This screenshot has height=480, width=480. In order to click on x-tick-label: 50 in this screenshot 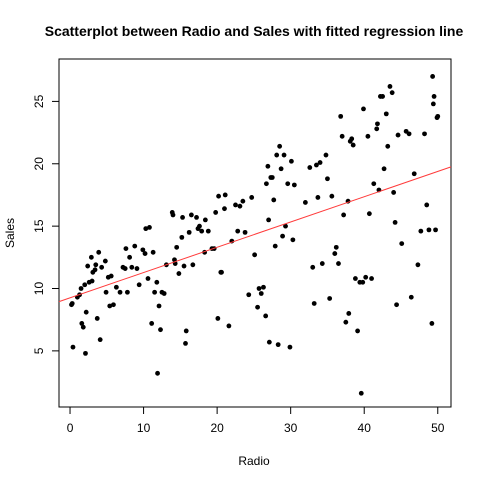, I will do `click(438, 428)`.